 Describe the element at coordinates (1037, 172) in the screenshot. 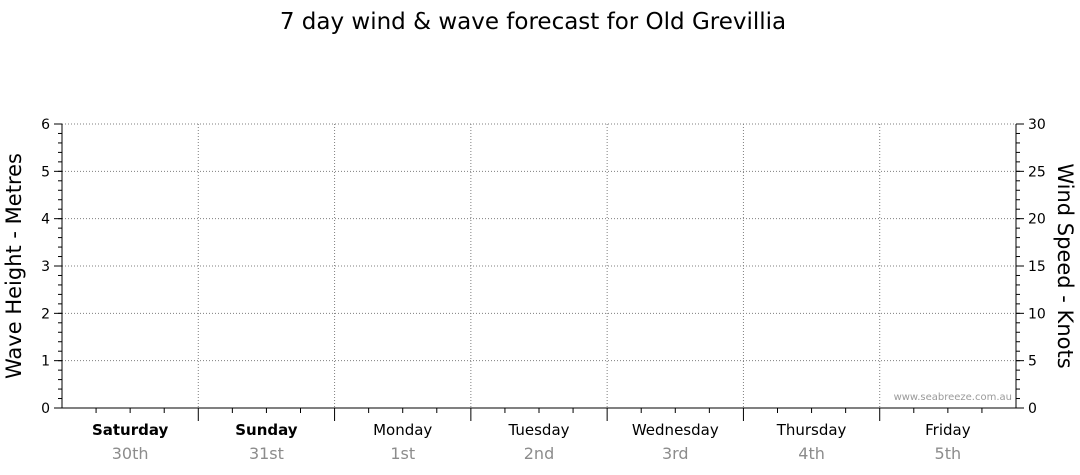

I see `right-tick-label: 25` at that location.